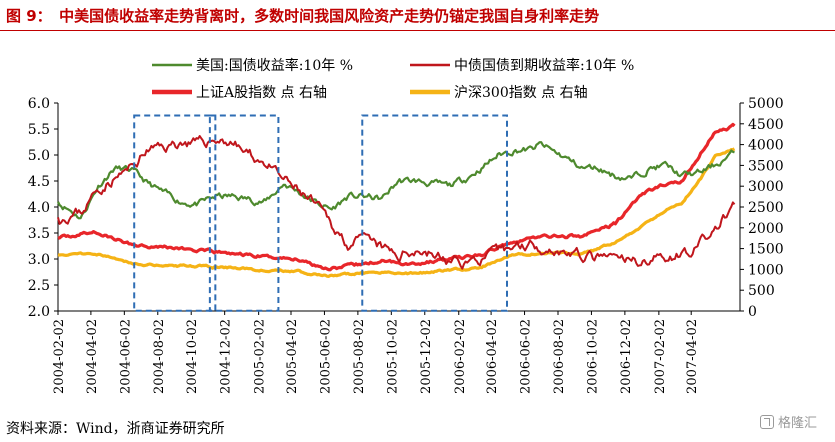 This screenshot has height=442, width=835. I want to click on legend-label-csi300: 沪深300指数 点 右轴, so click(521, 93).